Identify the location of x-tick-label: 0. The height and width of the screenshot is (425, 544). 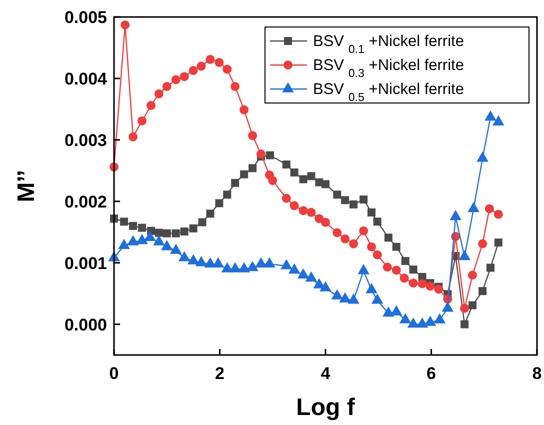
(114, 373).